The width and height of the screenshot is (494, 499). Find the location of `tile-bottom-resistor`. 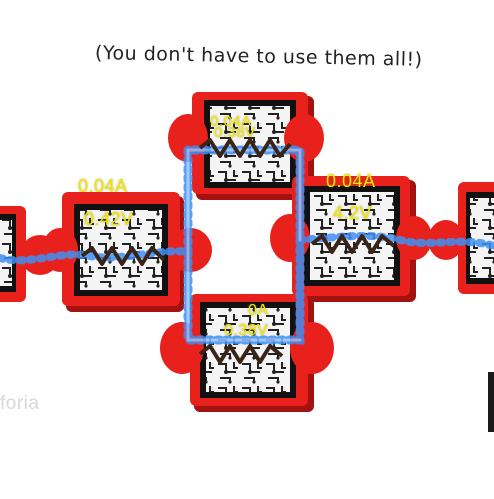

tile-bottom-resistor is located at coordinates (247, 353).